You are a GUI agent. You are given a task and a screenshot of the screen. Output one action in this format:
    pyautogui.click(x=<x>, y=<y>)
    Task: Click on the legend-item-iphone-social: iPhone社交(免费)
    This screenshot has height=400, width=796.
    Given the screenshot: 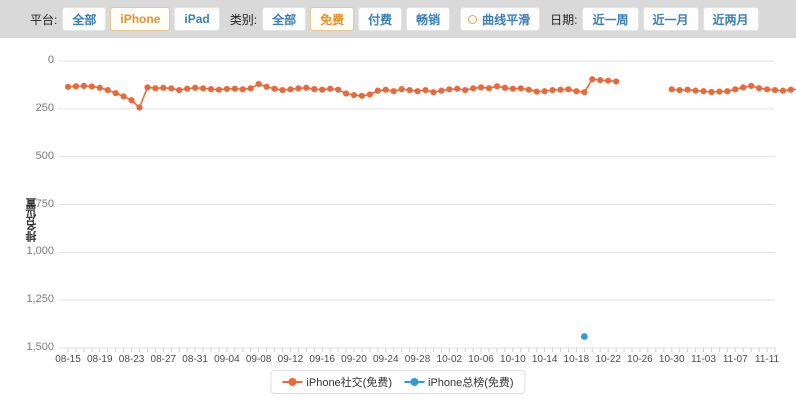 What is the action you would take?
    pyautogui.click(x=337, y=382)
    